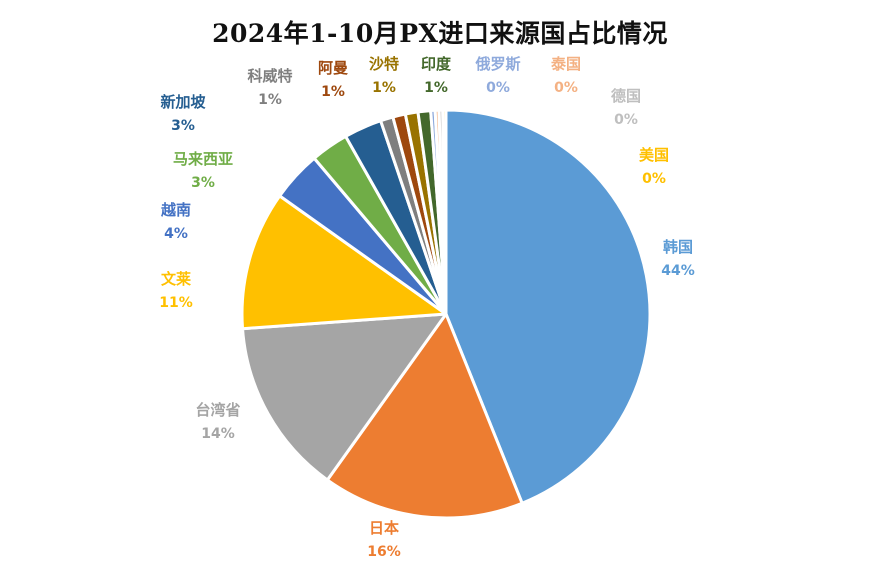 The height and width of the screenshot is (566, 880). Describe the element at coordinates (626, 96) in the screenshot. I see `slice-name-label: 德国` at that location.